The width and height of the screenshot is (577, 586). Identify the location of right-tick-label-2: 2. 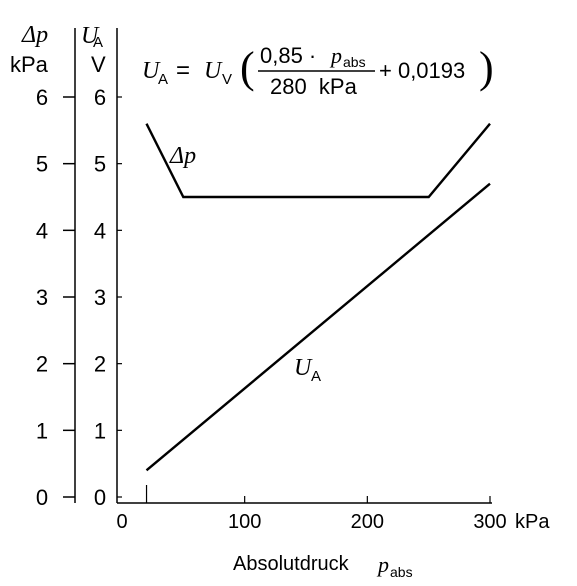
(100, 364).